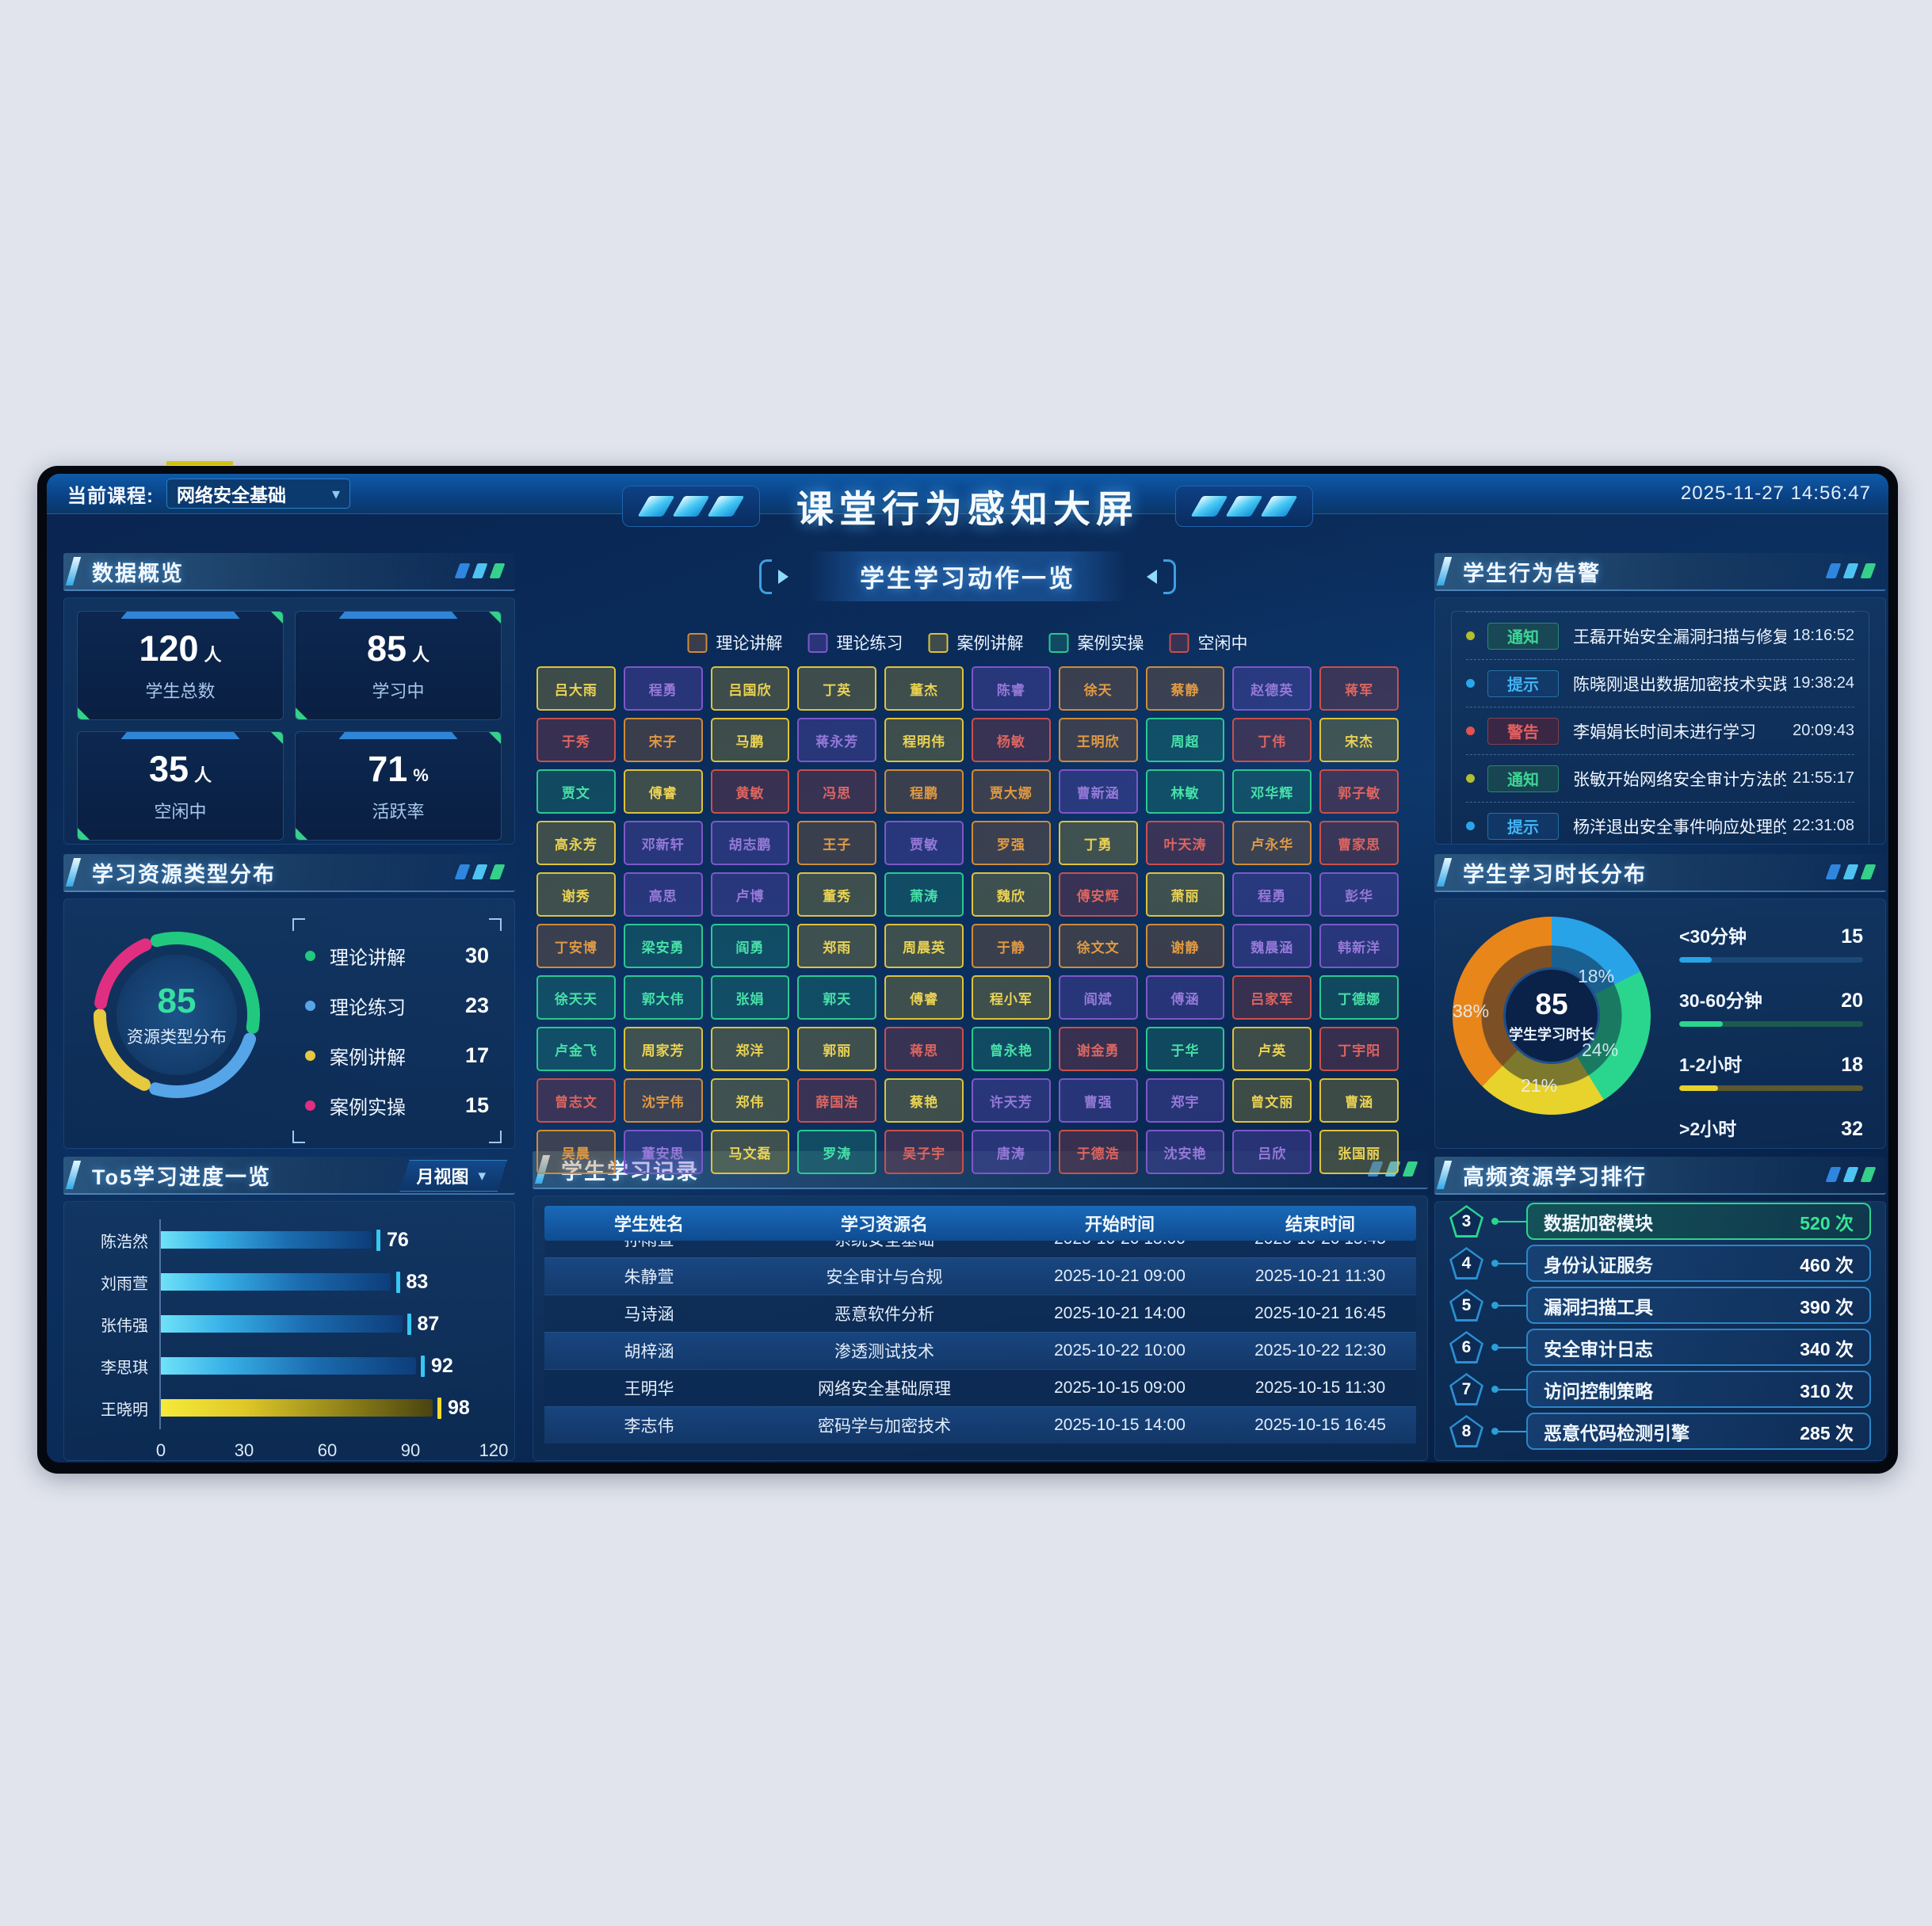 Image resolution: width=1932 pixels, height=1926 pixels. Describe the element at coordinates (1359, 688) in the screenshot. I see `student-tile: 蒋军` at that location.